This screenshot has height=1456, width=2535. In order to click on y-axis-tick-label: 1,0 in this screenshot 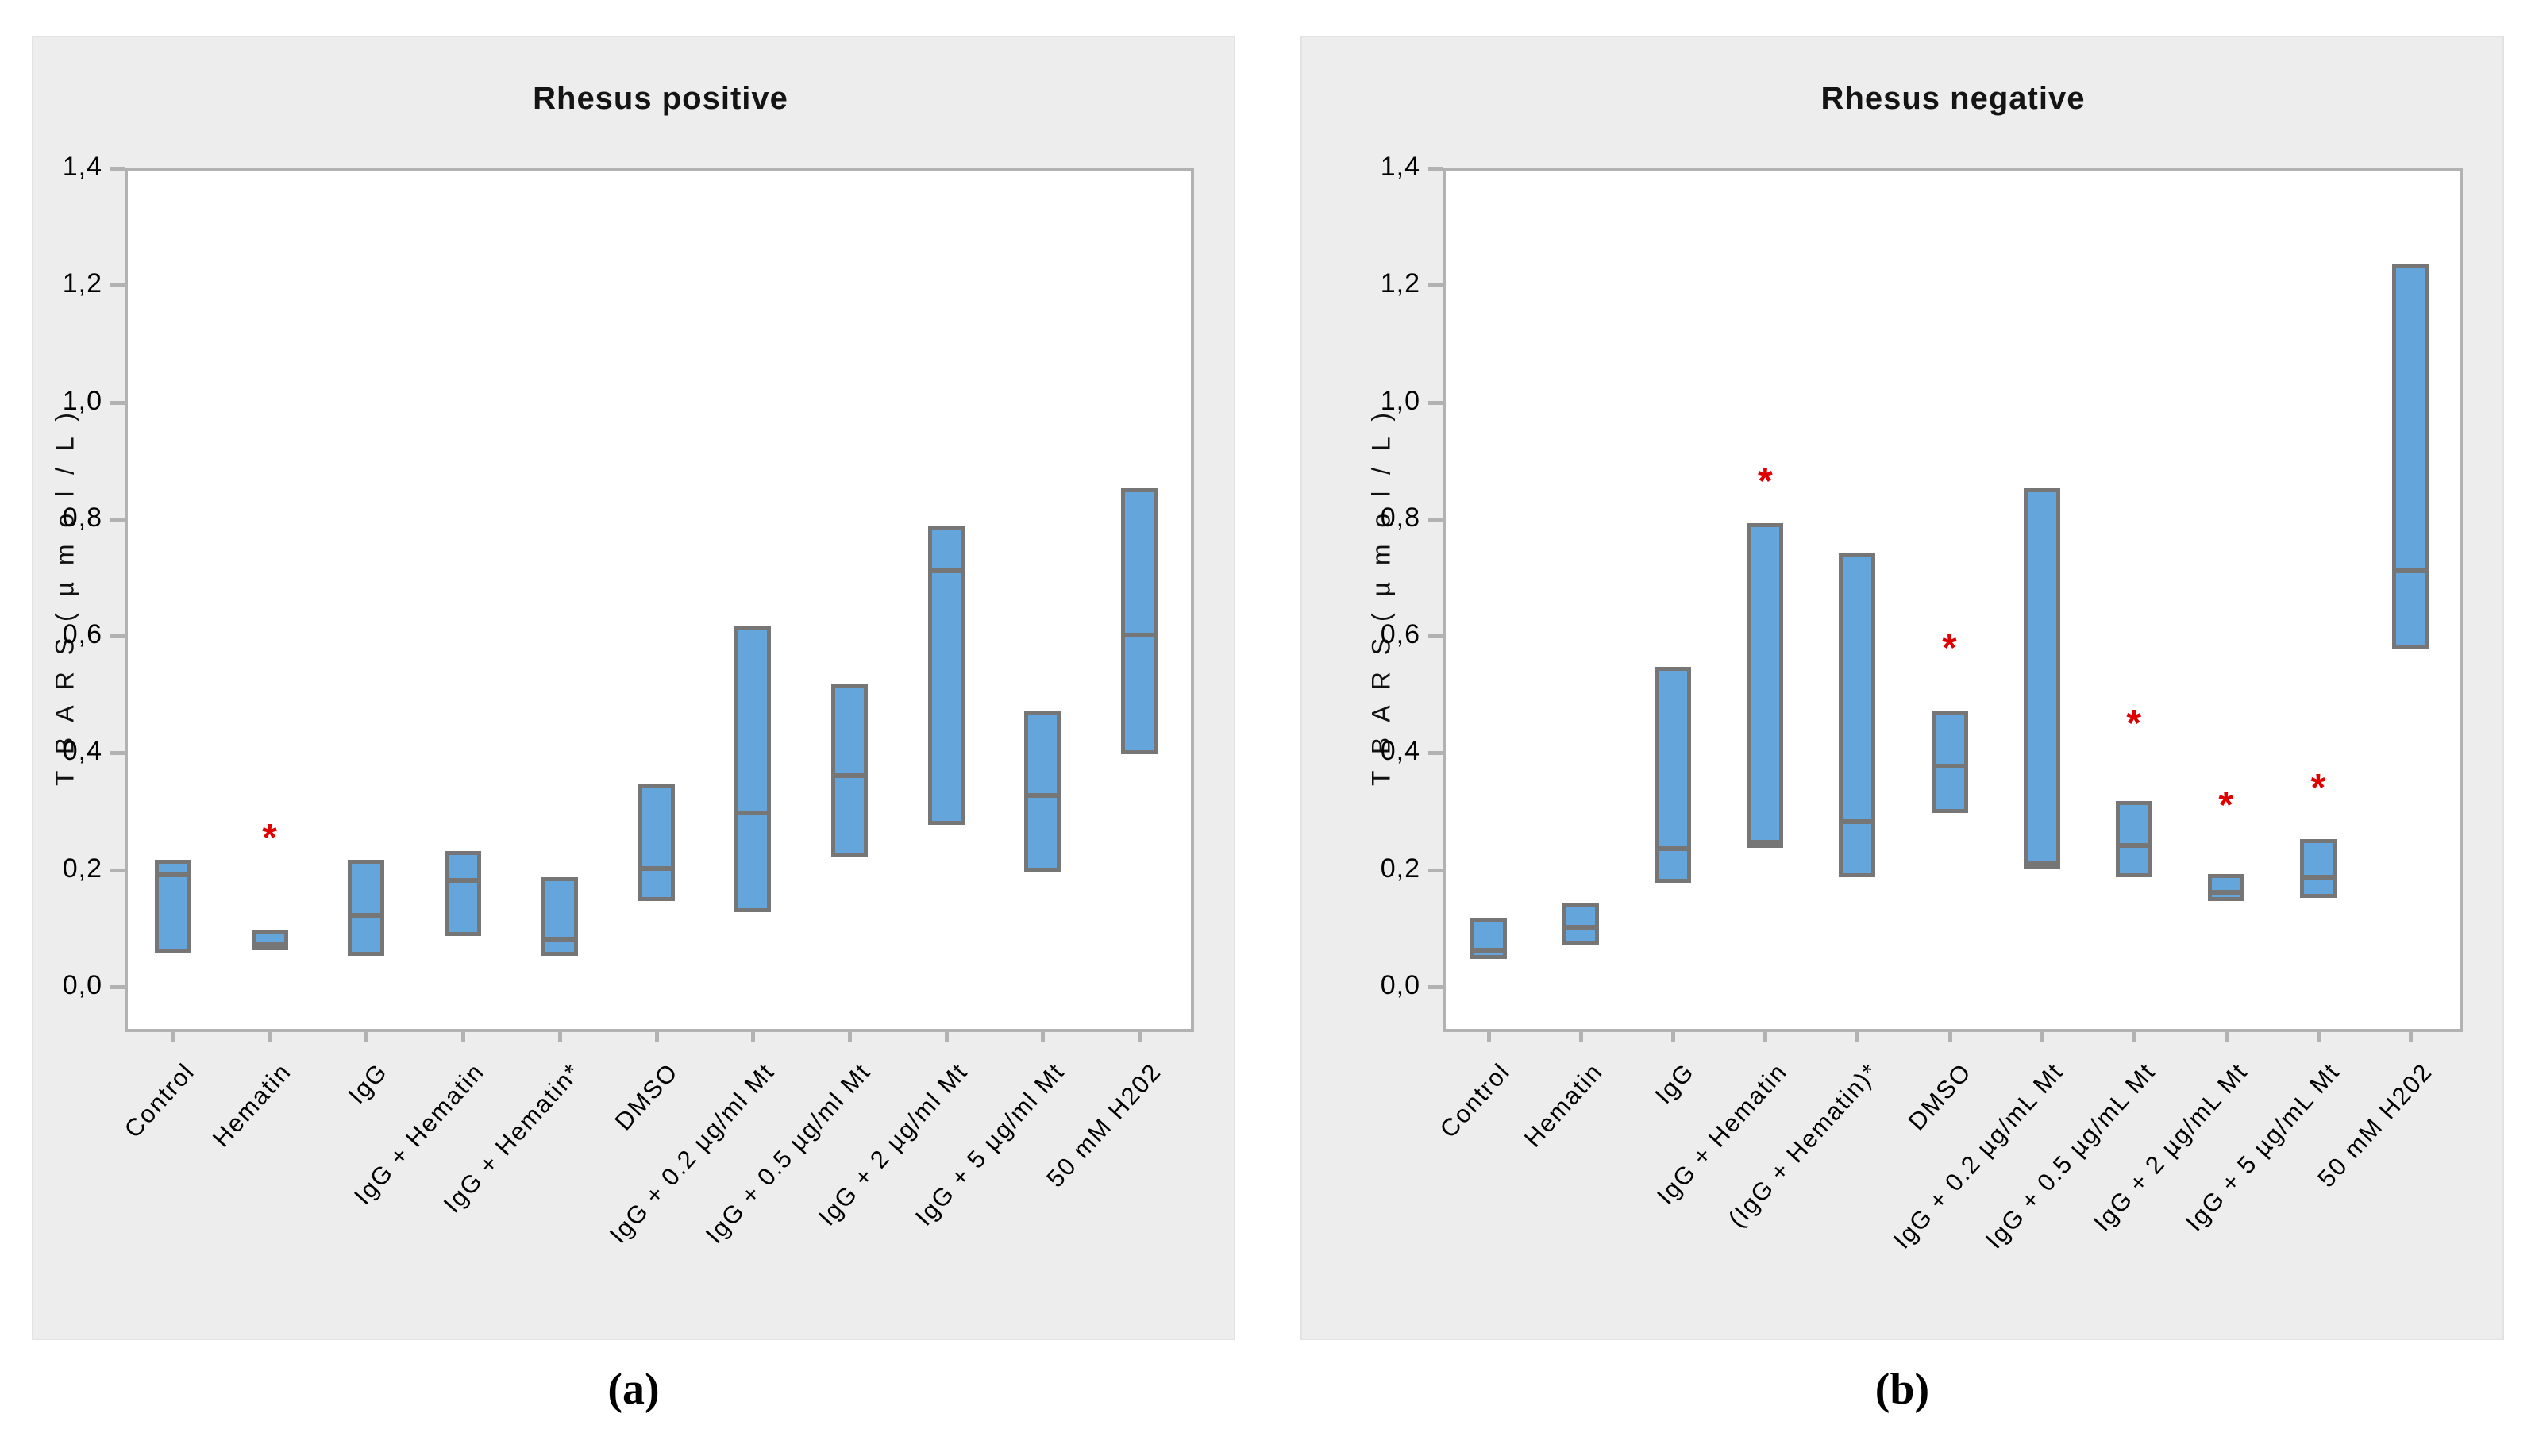, I will do `click(82, 400)`.